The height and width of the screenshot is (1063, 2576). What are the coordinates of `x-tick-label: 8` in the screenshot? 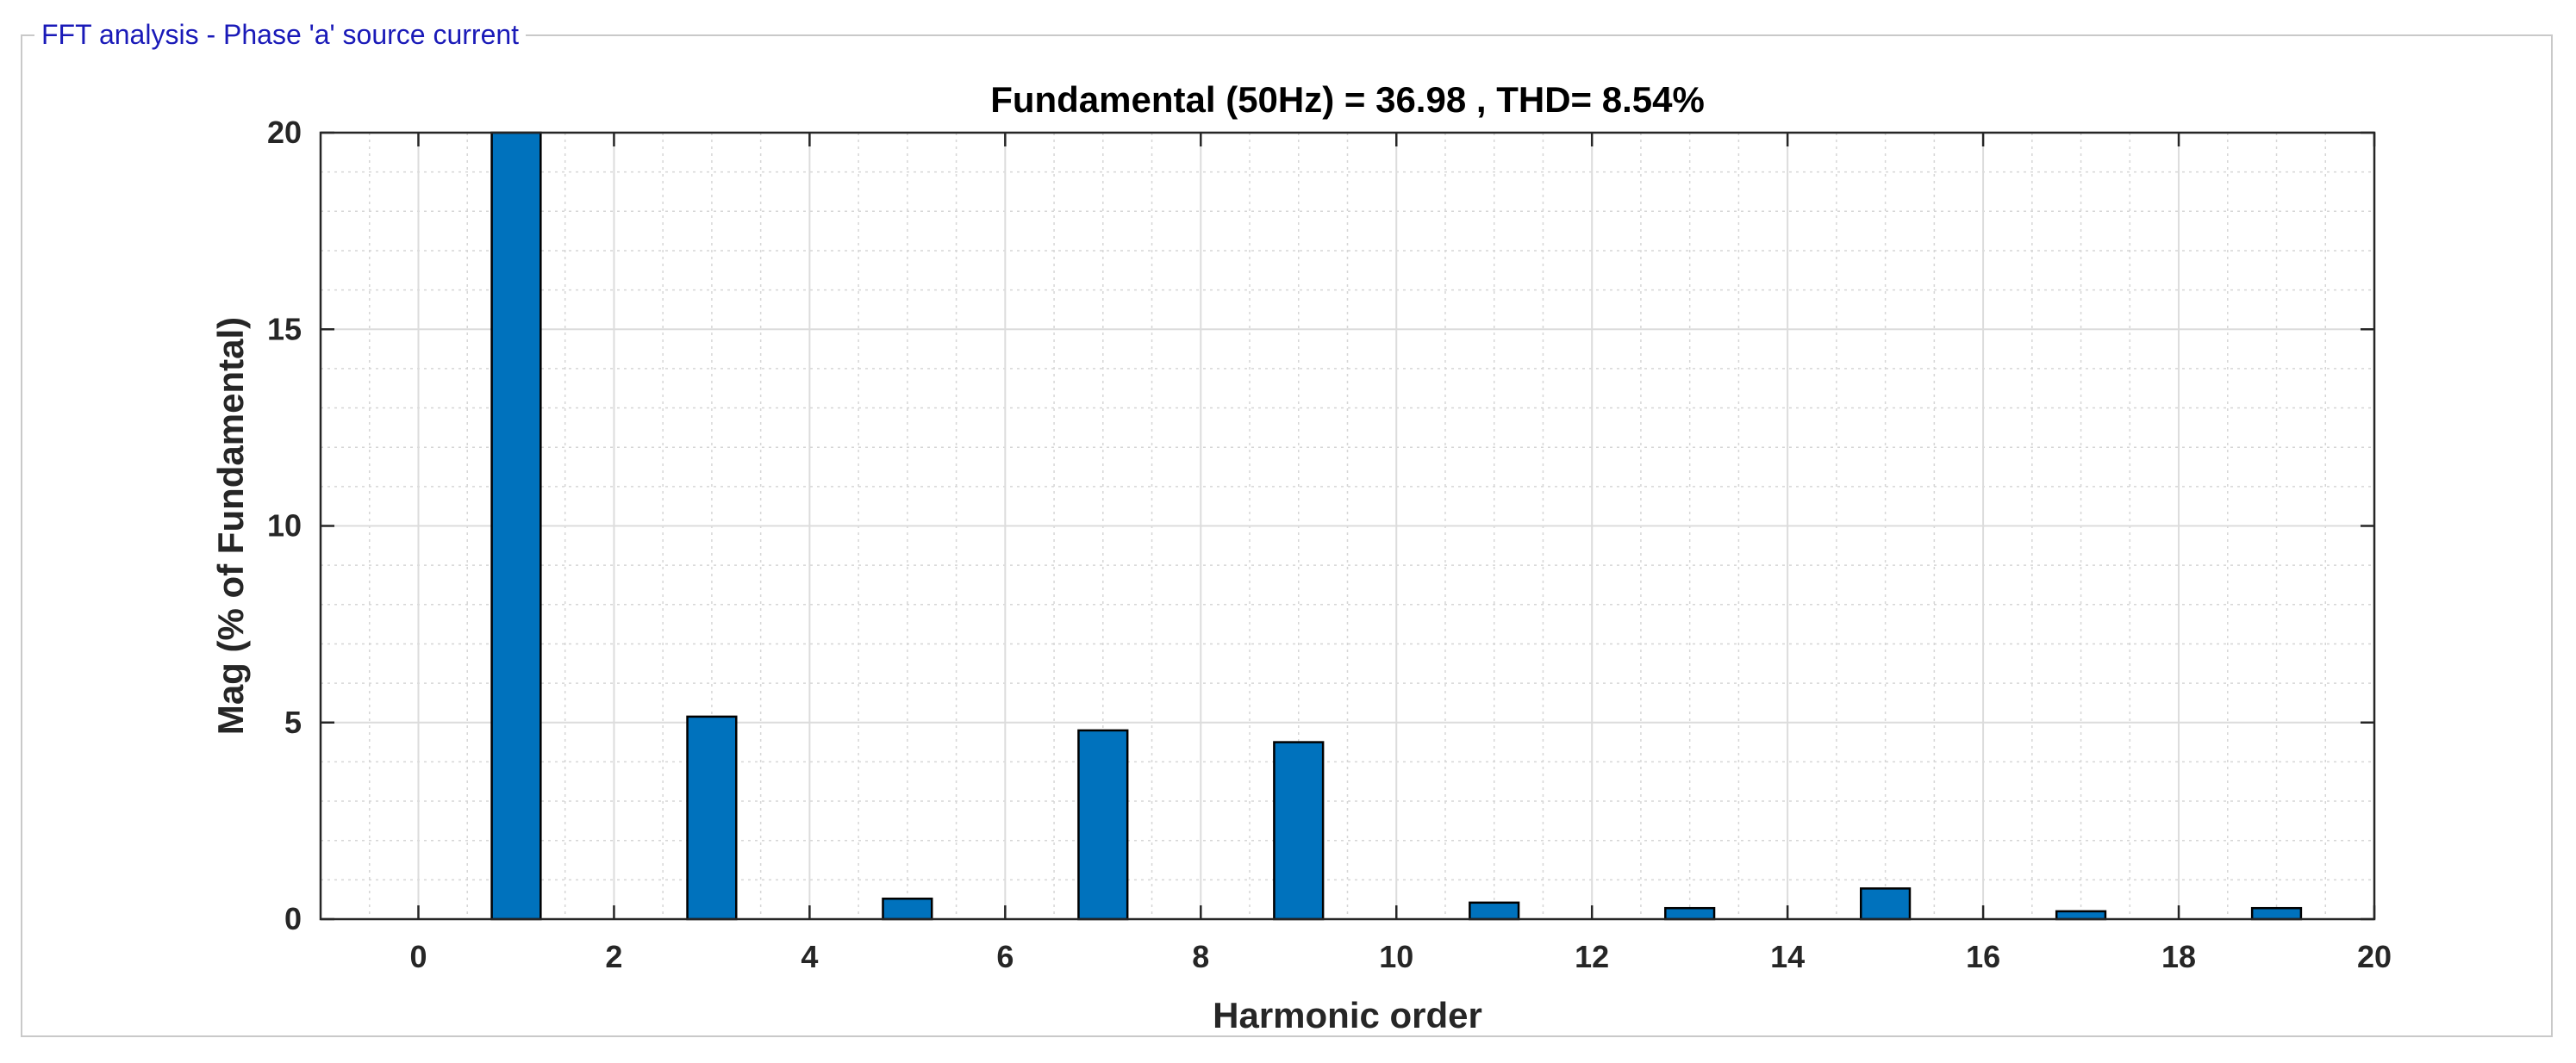 It's located at (1200, 956).